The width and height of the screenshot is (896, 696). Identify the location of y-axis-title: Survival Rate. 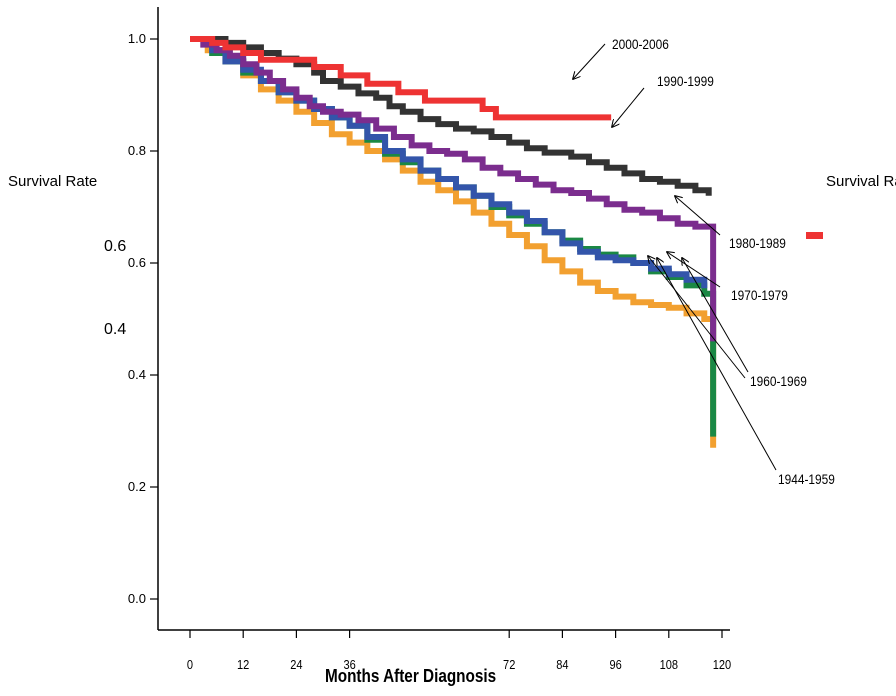
(53, 181).